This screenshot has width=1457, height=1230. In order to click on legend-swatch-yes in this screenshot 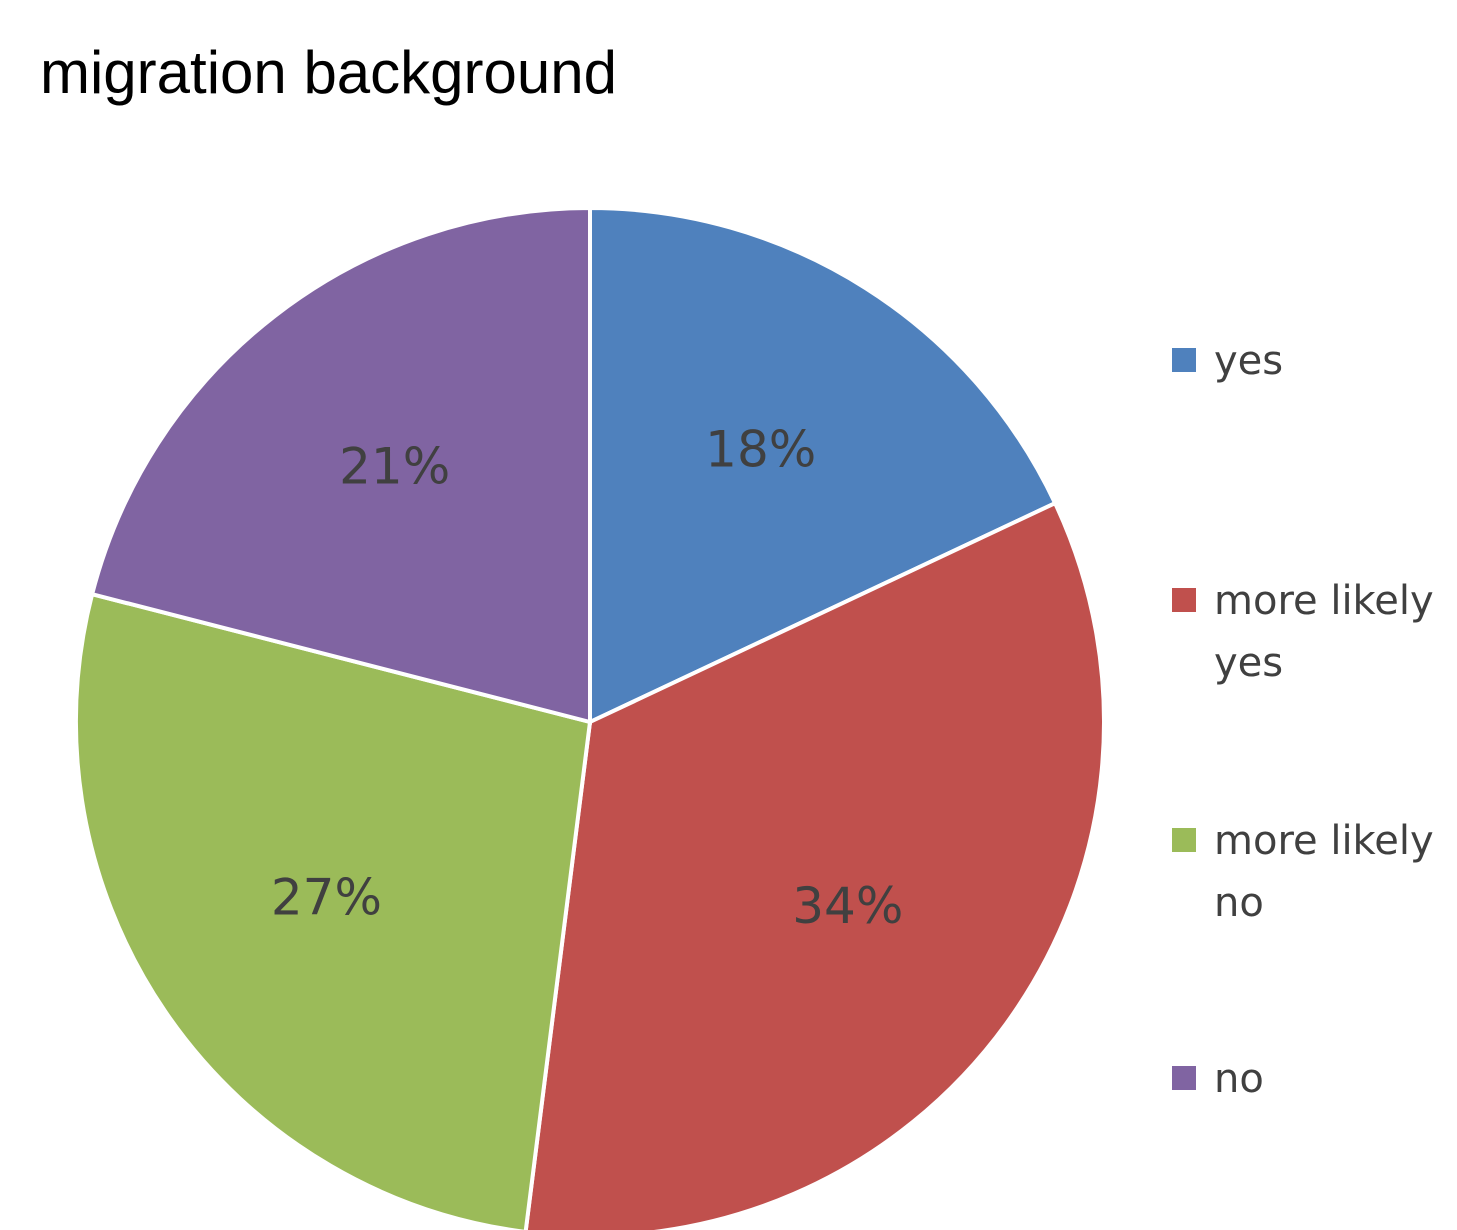, I will do `click(1184, 360)`.